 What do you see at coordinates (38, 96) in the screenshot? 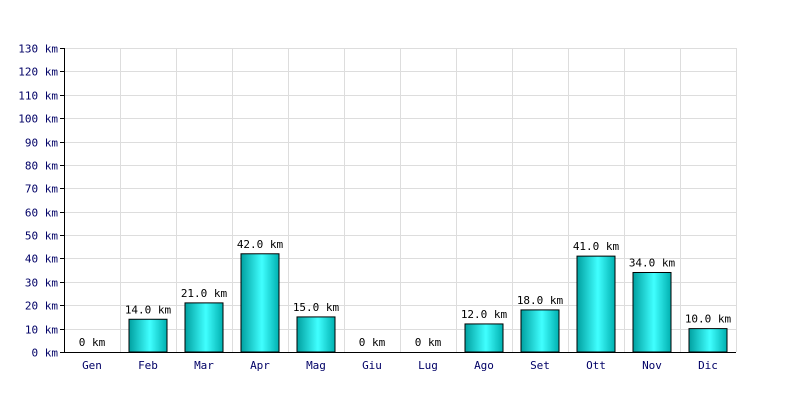
I see `y-tick-label: 110 km` at bounding box center [38, 96].